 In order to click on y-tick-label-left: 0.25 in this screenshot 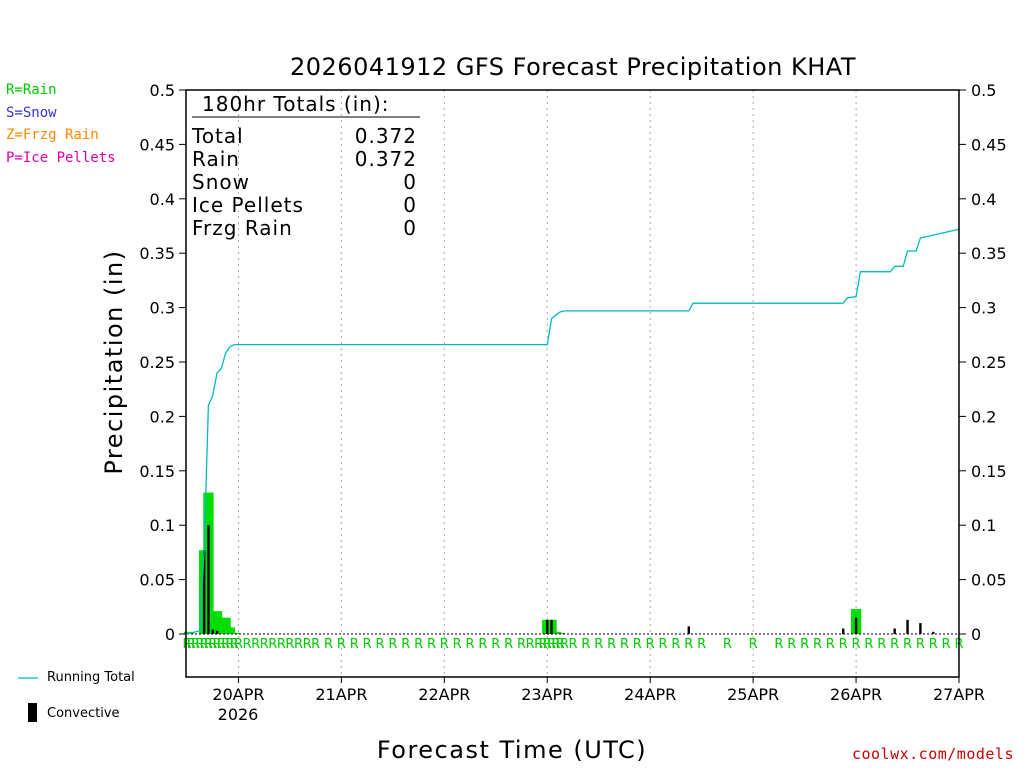, I will do `click(157, 362)`.